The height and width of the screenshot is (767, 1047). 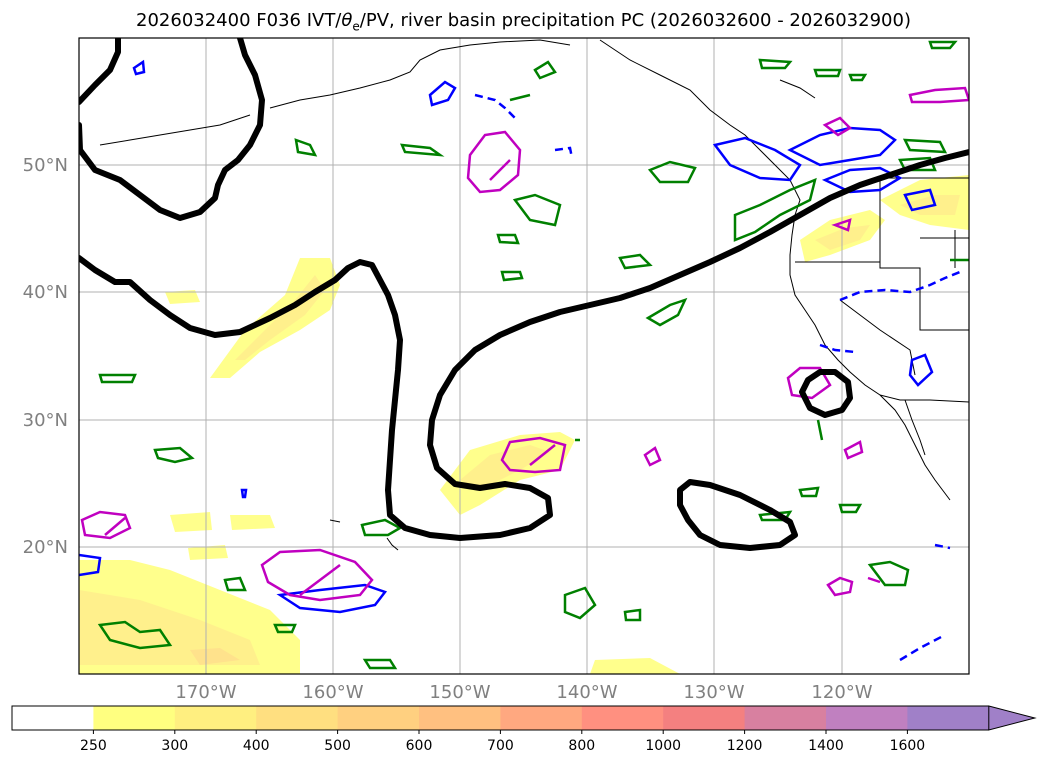 What do you see at coordinates (745, 746) in the screenshot?
I see `colorbar-tick-label: 1200` at bounding box center [745, 746].